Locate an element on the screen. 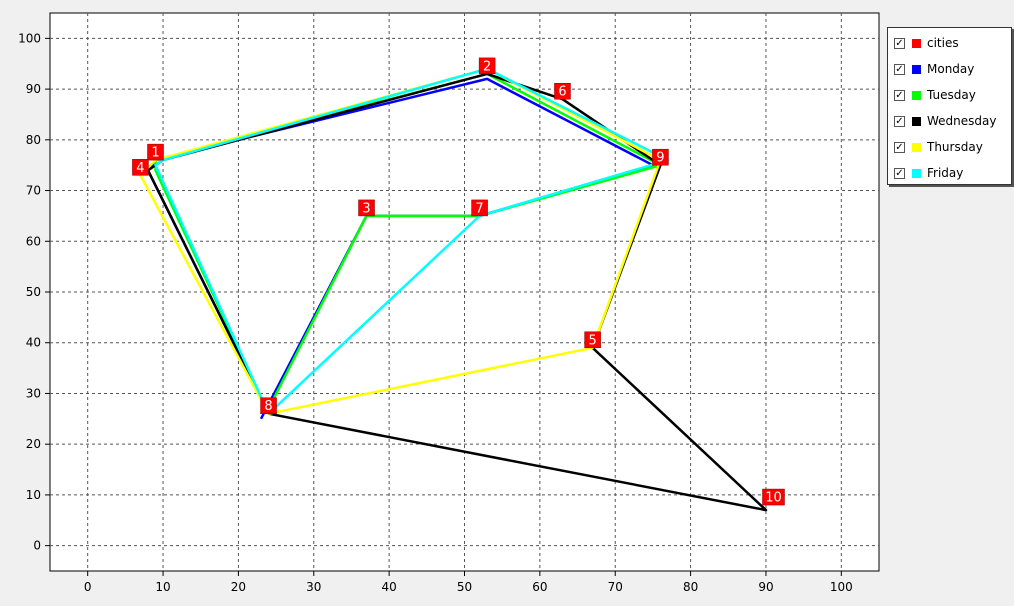 This screenshot has height=606, width=1014. legend-item-wednesday: ✓ Wednesday is located at coordinates (949, 121).